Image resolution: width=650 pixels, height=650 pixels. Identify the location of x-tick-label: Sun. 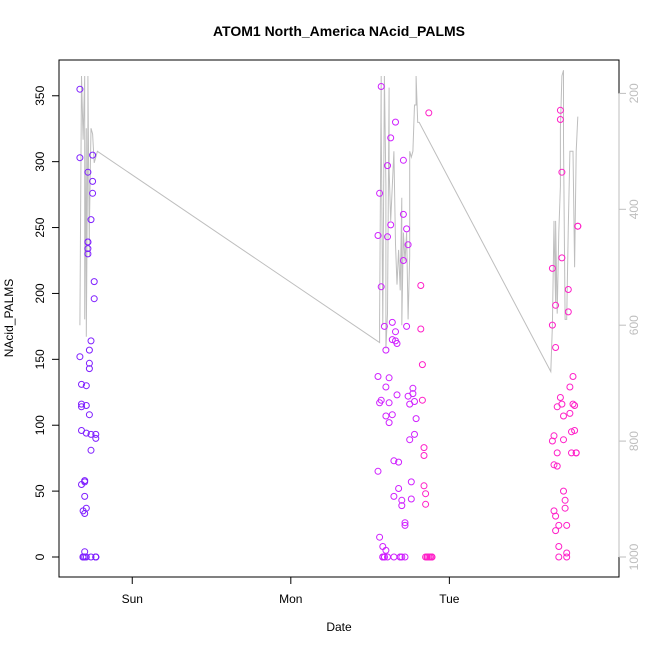
(132, 599).